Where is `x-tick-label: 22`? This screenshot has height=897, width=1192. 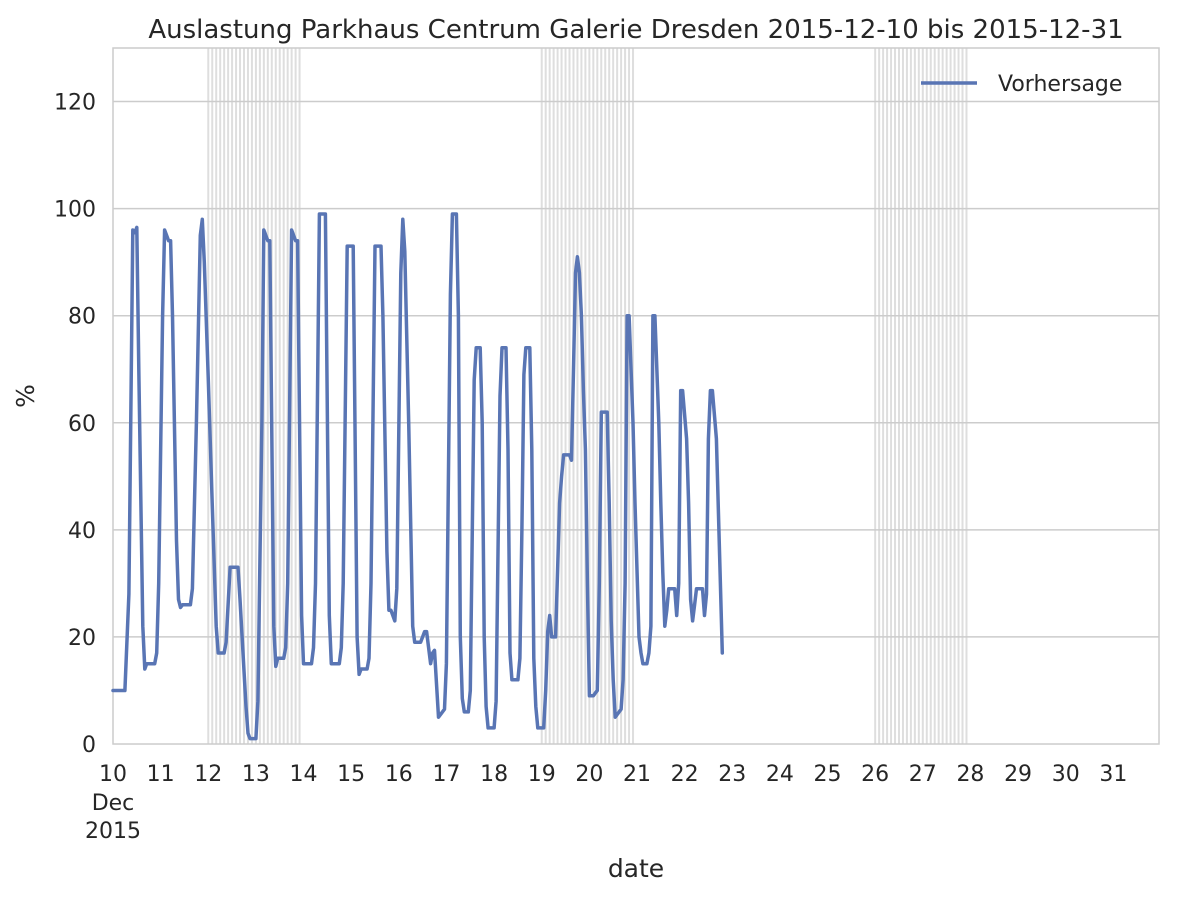
x-tick-label: 22 is located at coordinates (685, 774).